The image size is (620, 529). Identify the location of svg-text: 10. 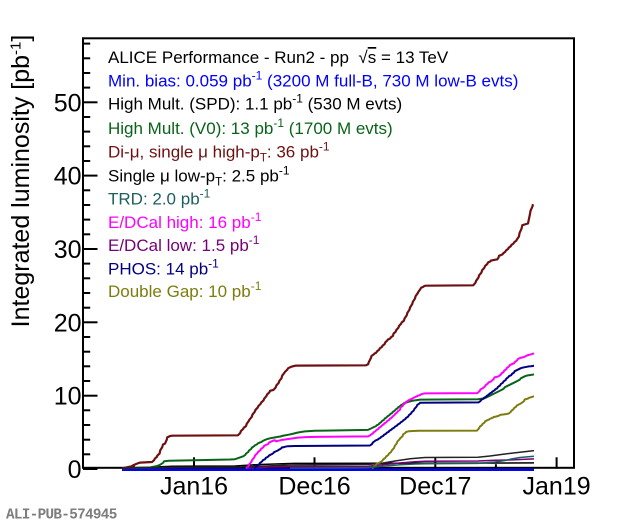
(68, 397).